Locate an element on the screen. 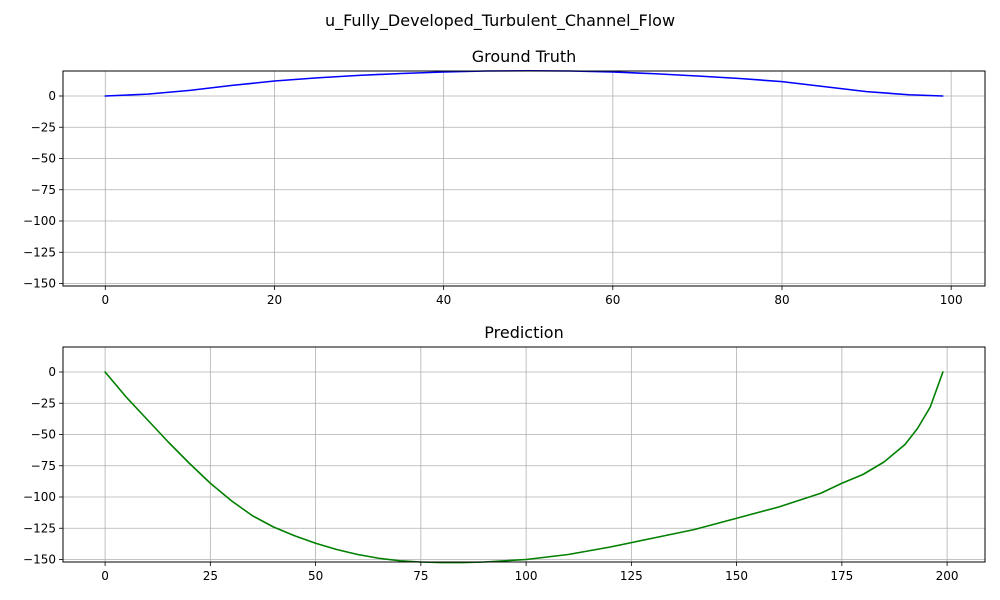 This screenshot has width=1000, height=600. prediction-y-tick-label: −75 is located at coordinates (43, 466).